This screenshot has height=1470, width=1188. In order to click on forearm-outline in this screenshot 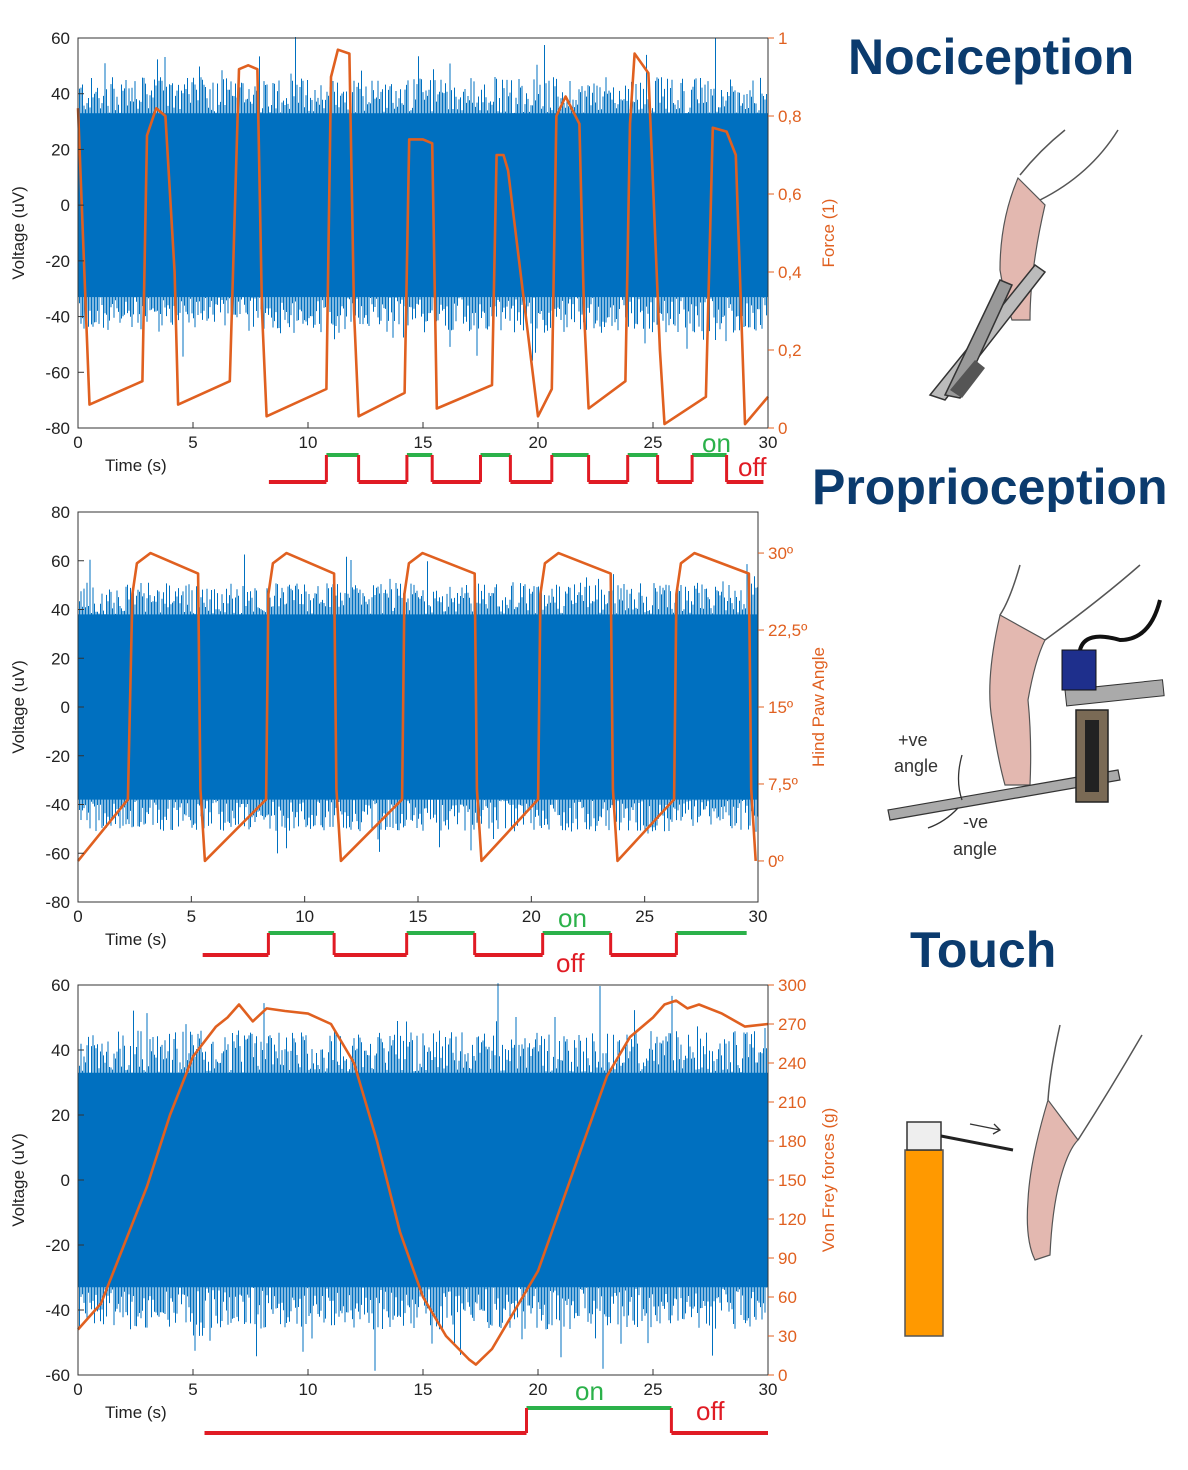, I will do `click(1069, 165)`.